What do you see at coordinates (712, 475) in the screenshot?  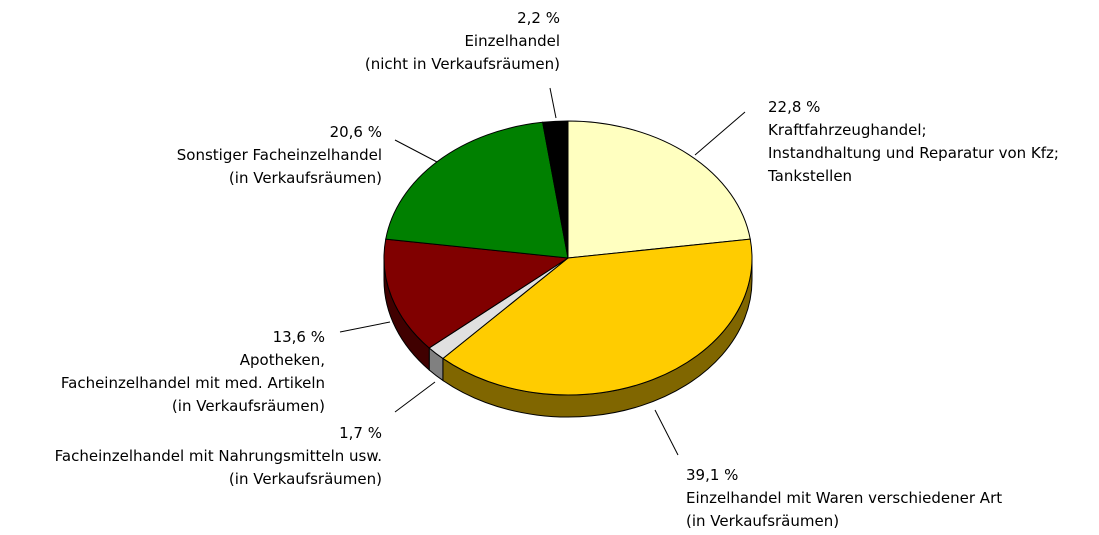 I see `value-label: 39,1 %` at bounding box center [712, 475].